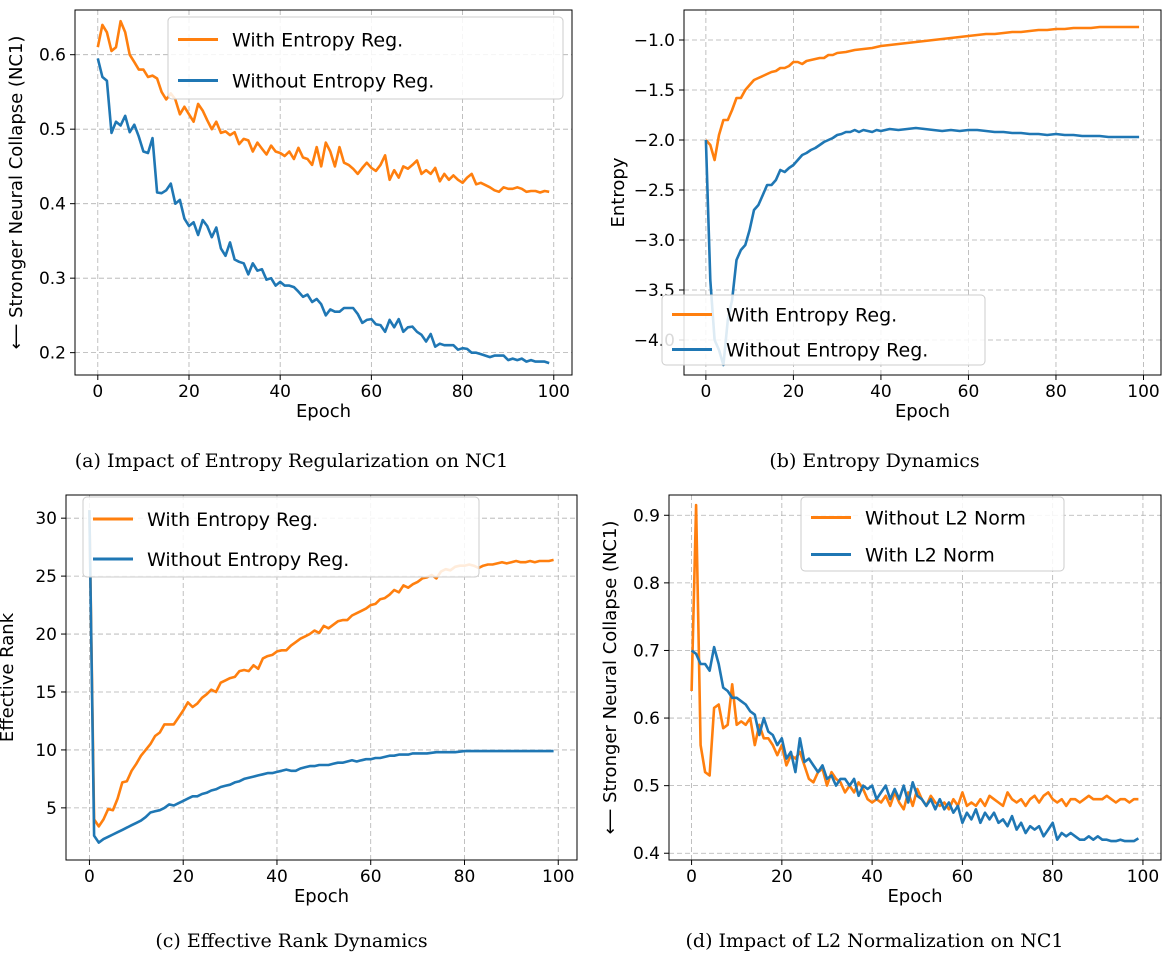 This screenshot has height=960, width=1166. What do you see at coordinates (46, 635) in the screenshot?
I see `y-tick-label: 20` at bounding box center [46, 635].